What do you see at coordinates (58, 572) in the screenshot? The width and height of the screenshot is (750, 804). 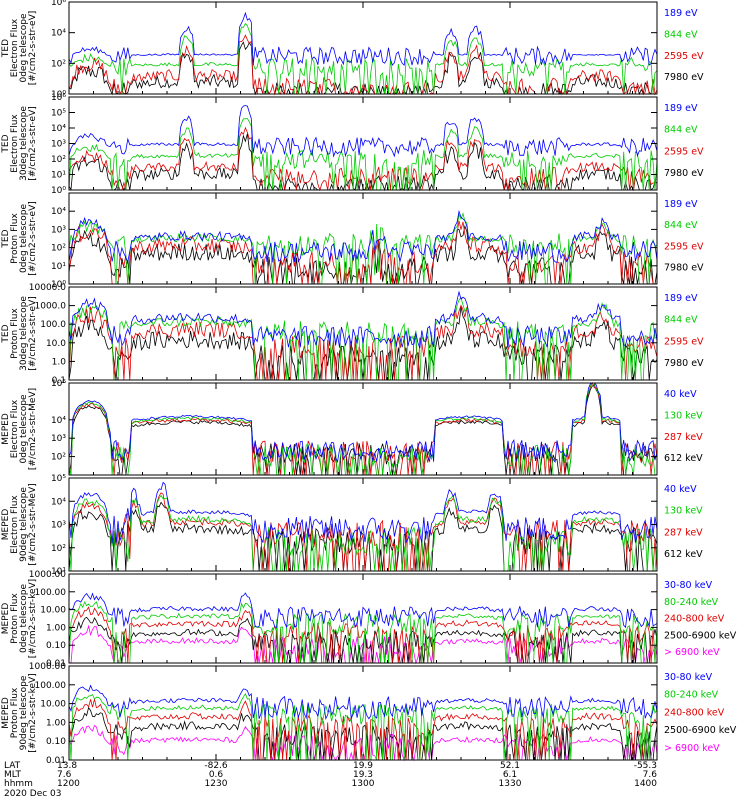 I see `panel-6-ytick-label: 10¹` at bounding box center [58, 572].